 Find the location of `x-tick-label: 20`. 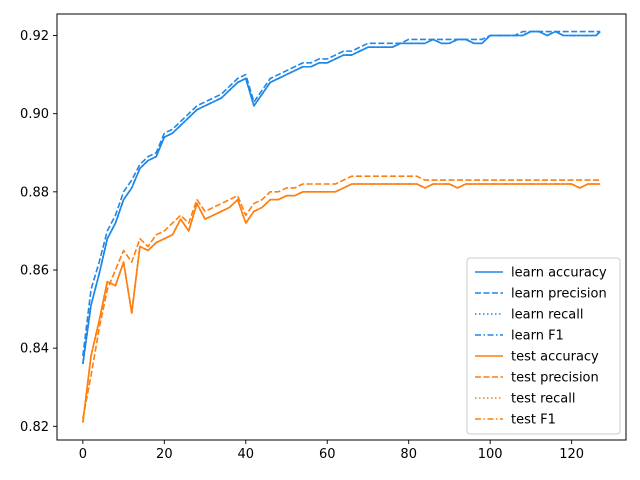

x-tick-label: 20 is located at coordinates (164, 454).